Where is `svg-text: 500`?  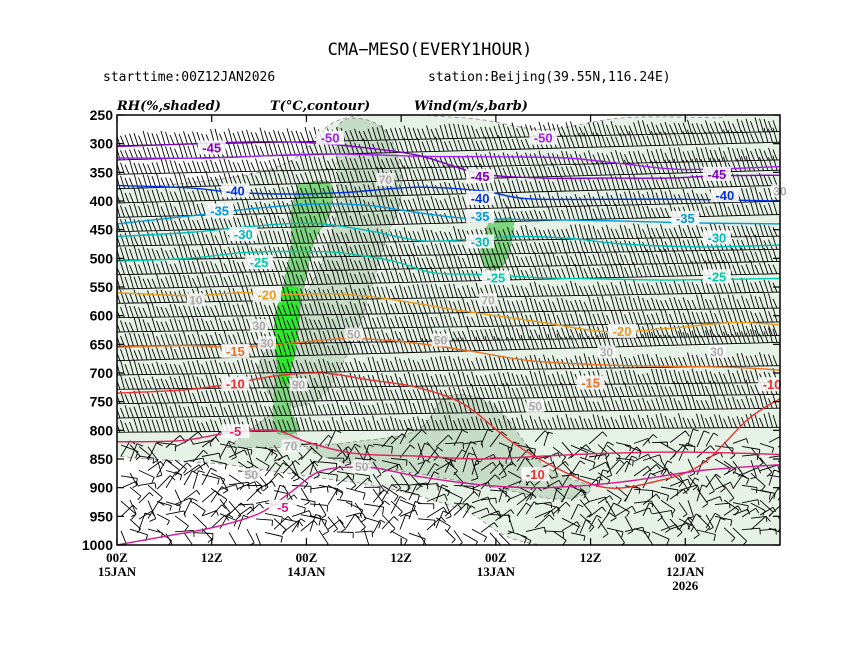 svg-text: 500 is located at coordinates (102, 258).